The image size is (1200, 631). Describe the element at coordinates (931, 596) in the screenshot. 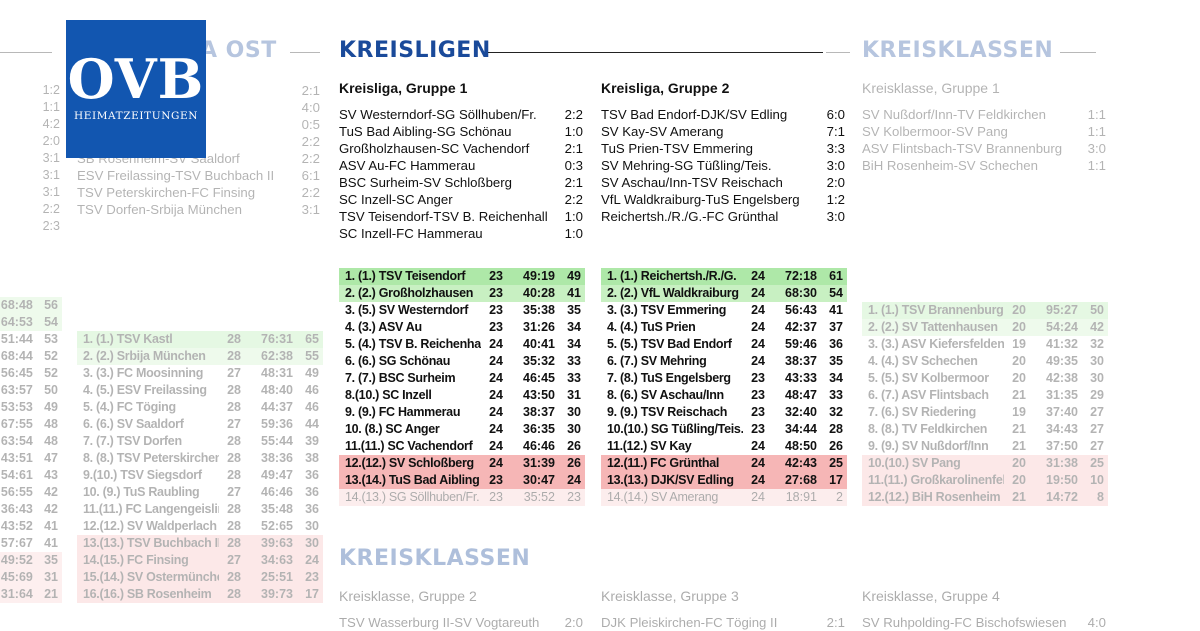

I see `kreisklasse-g4-title: Kreisklasse, Gruppe 4` at that location.